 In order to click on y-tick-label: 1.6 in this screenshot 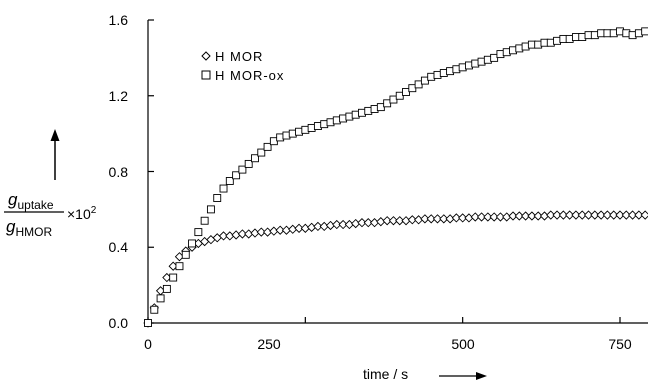, I will do `click(119, 20)`.